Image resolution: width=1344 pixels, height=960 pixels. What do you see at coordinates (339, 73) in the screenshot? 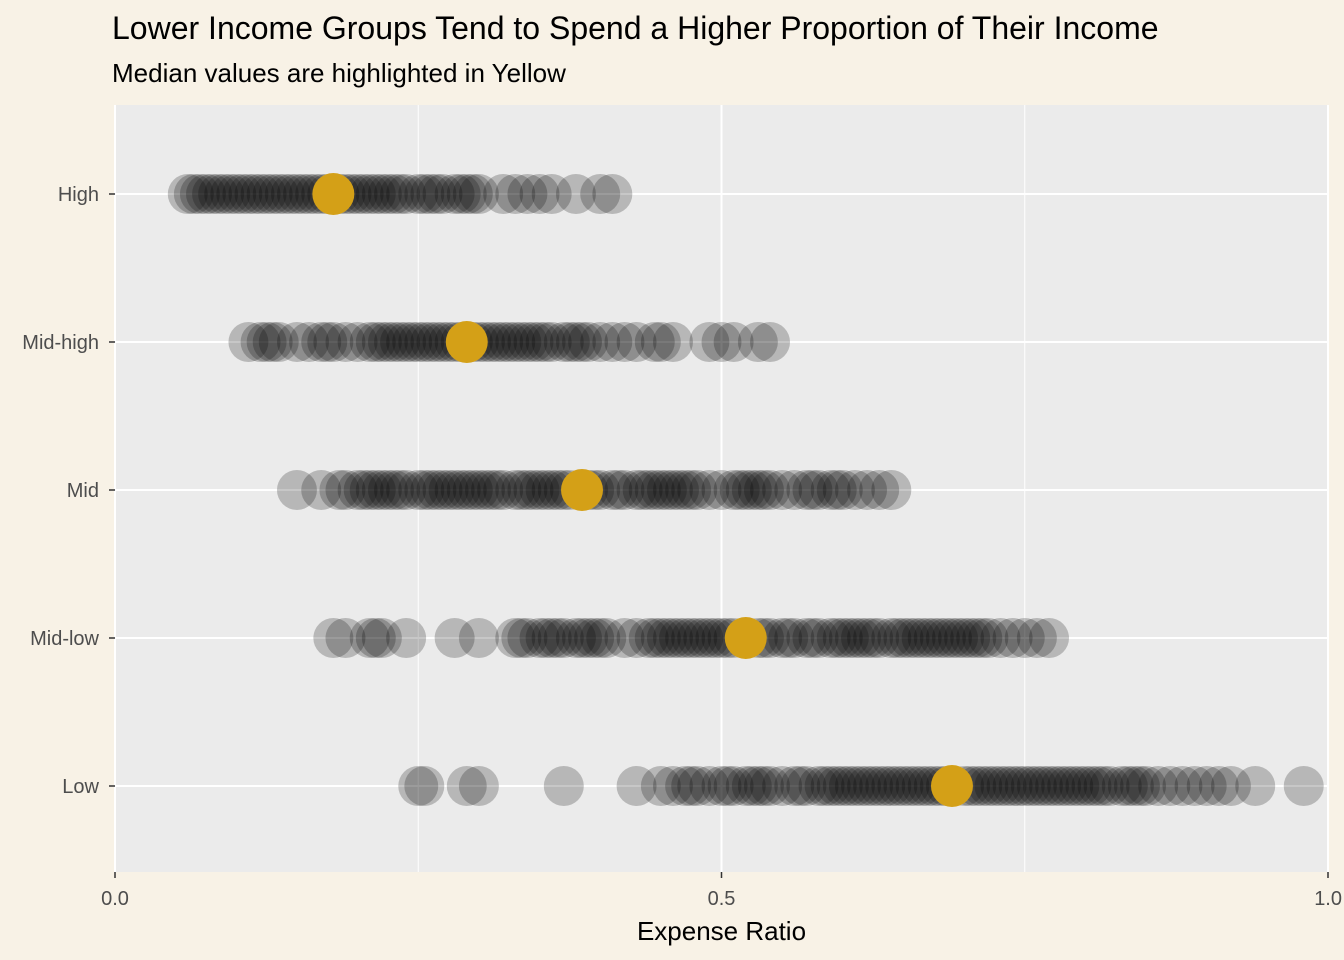
I see `chart-subtitle: Median values are highlighted in Yellow` at bounding box center [339, 73].